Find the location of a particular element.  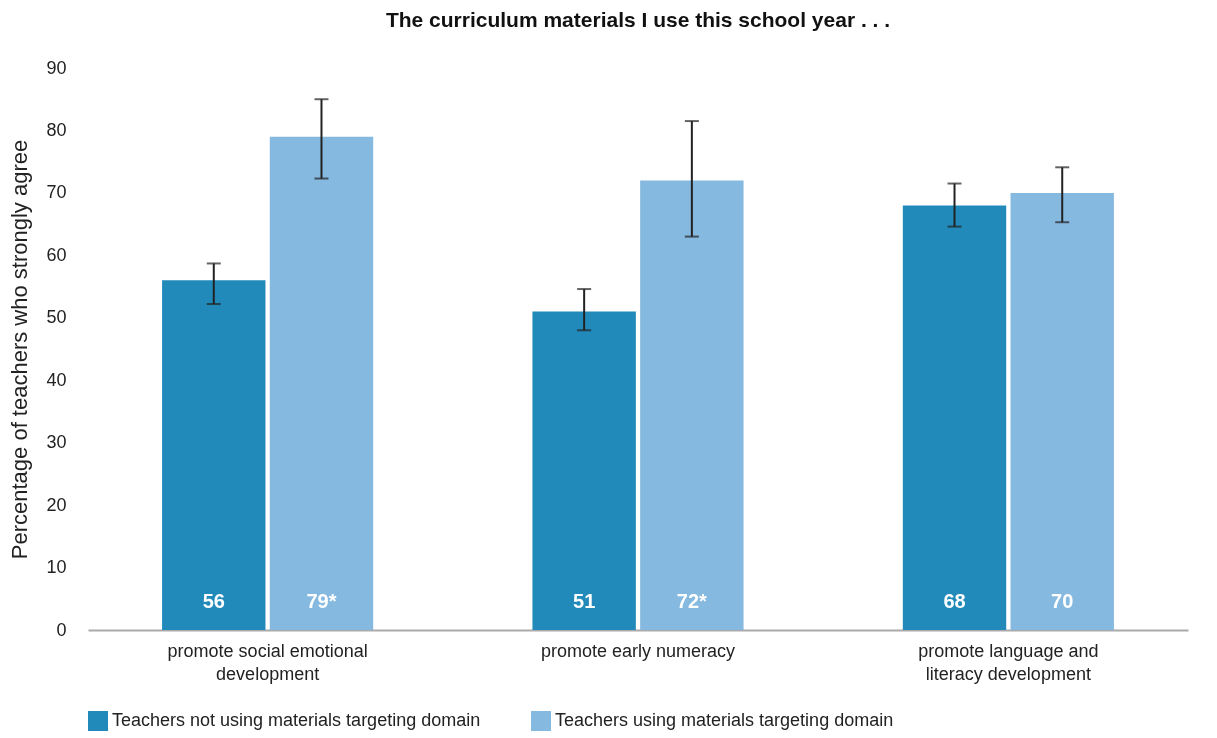

y-tick-label: 0 is located at coordinates (61, 629).